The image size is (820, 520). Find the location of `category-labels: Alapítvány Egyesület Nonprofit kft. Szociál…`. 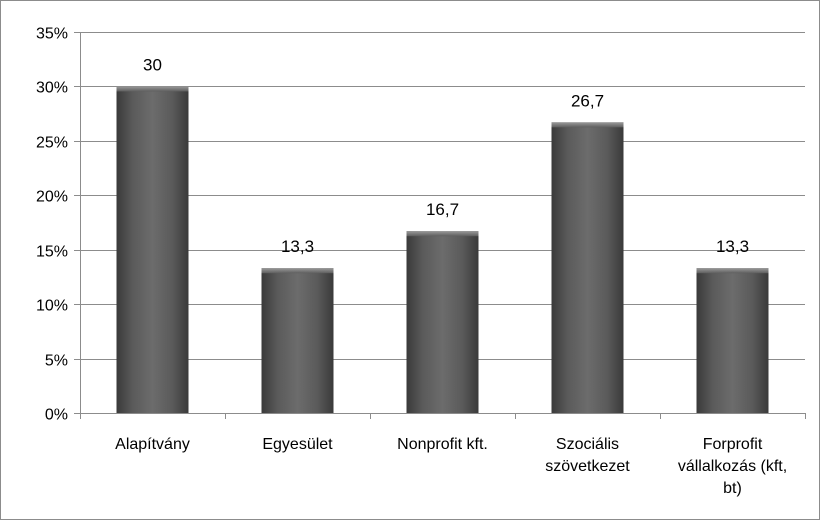

category-labels: Alapítvány Egyesület Nonprofit kft. Szociál… is located at coordinates (451, 466).